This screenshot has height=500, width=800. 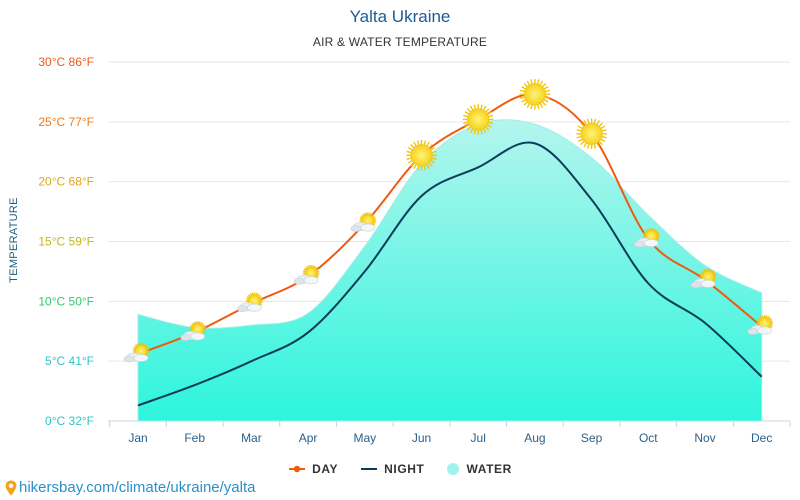 I want to click on legend-water-label: WATER, so click(x=489, y=469).